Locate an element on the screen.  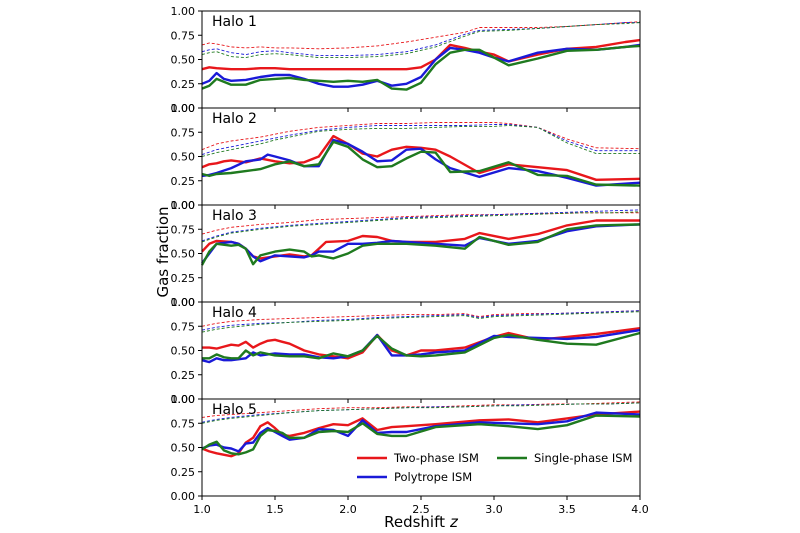
halo-2-label: Halo 2 is located at coordinates (234, 119).